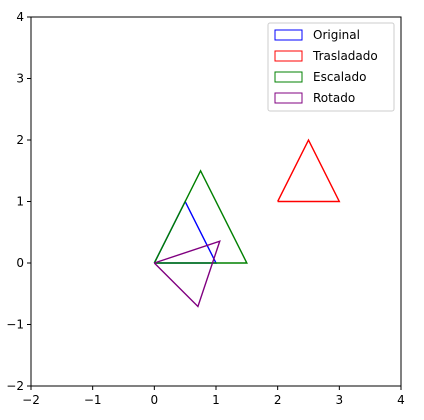 Image resolution: width=424 pixels, height=420 pixels. I want to click on legend: Original Trasladado Escalado Rotado, so click(331, 67).